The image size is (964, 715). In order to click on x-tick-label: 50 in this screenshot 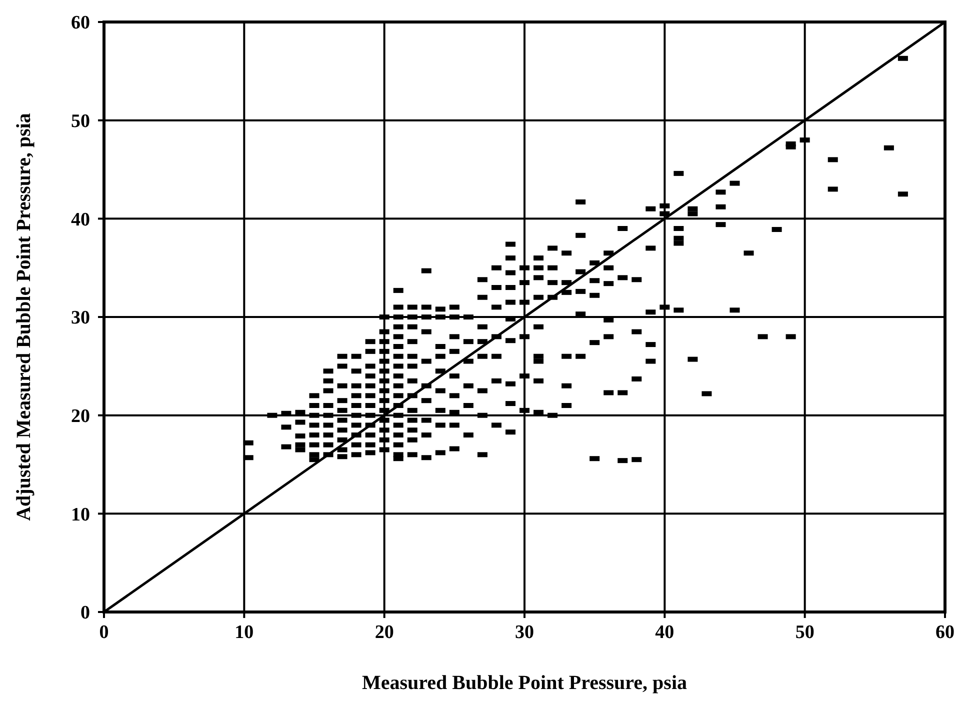, I will do `click(804, 632)`.